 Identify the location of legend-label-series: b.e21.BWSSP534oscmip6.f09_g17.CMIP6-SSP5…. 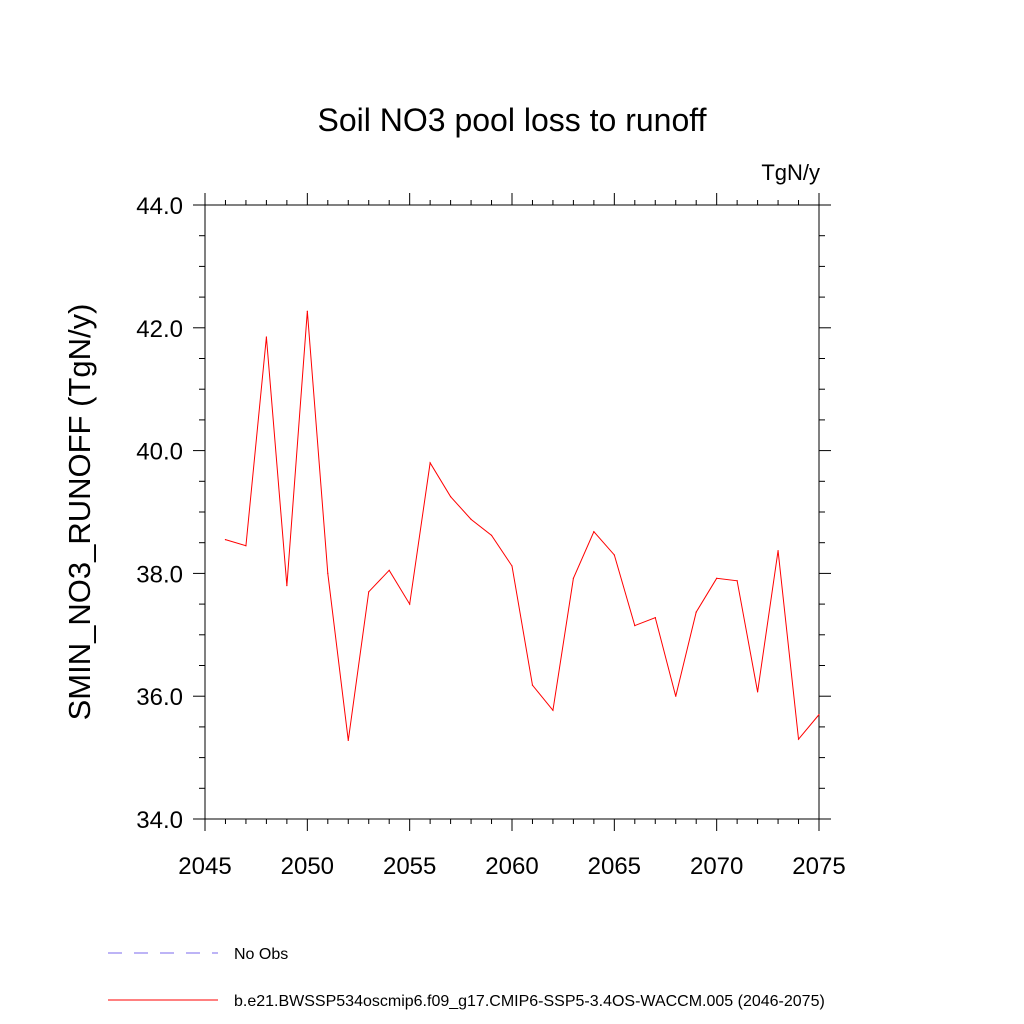
(529, 1001).